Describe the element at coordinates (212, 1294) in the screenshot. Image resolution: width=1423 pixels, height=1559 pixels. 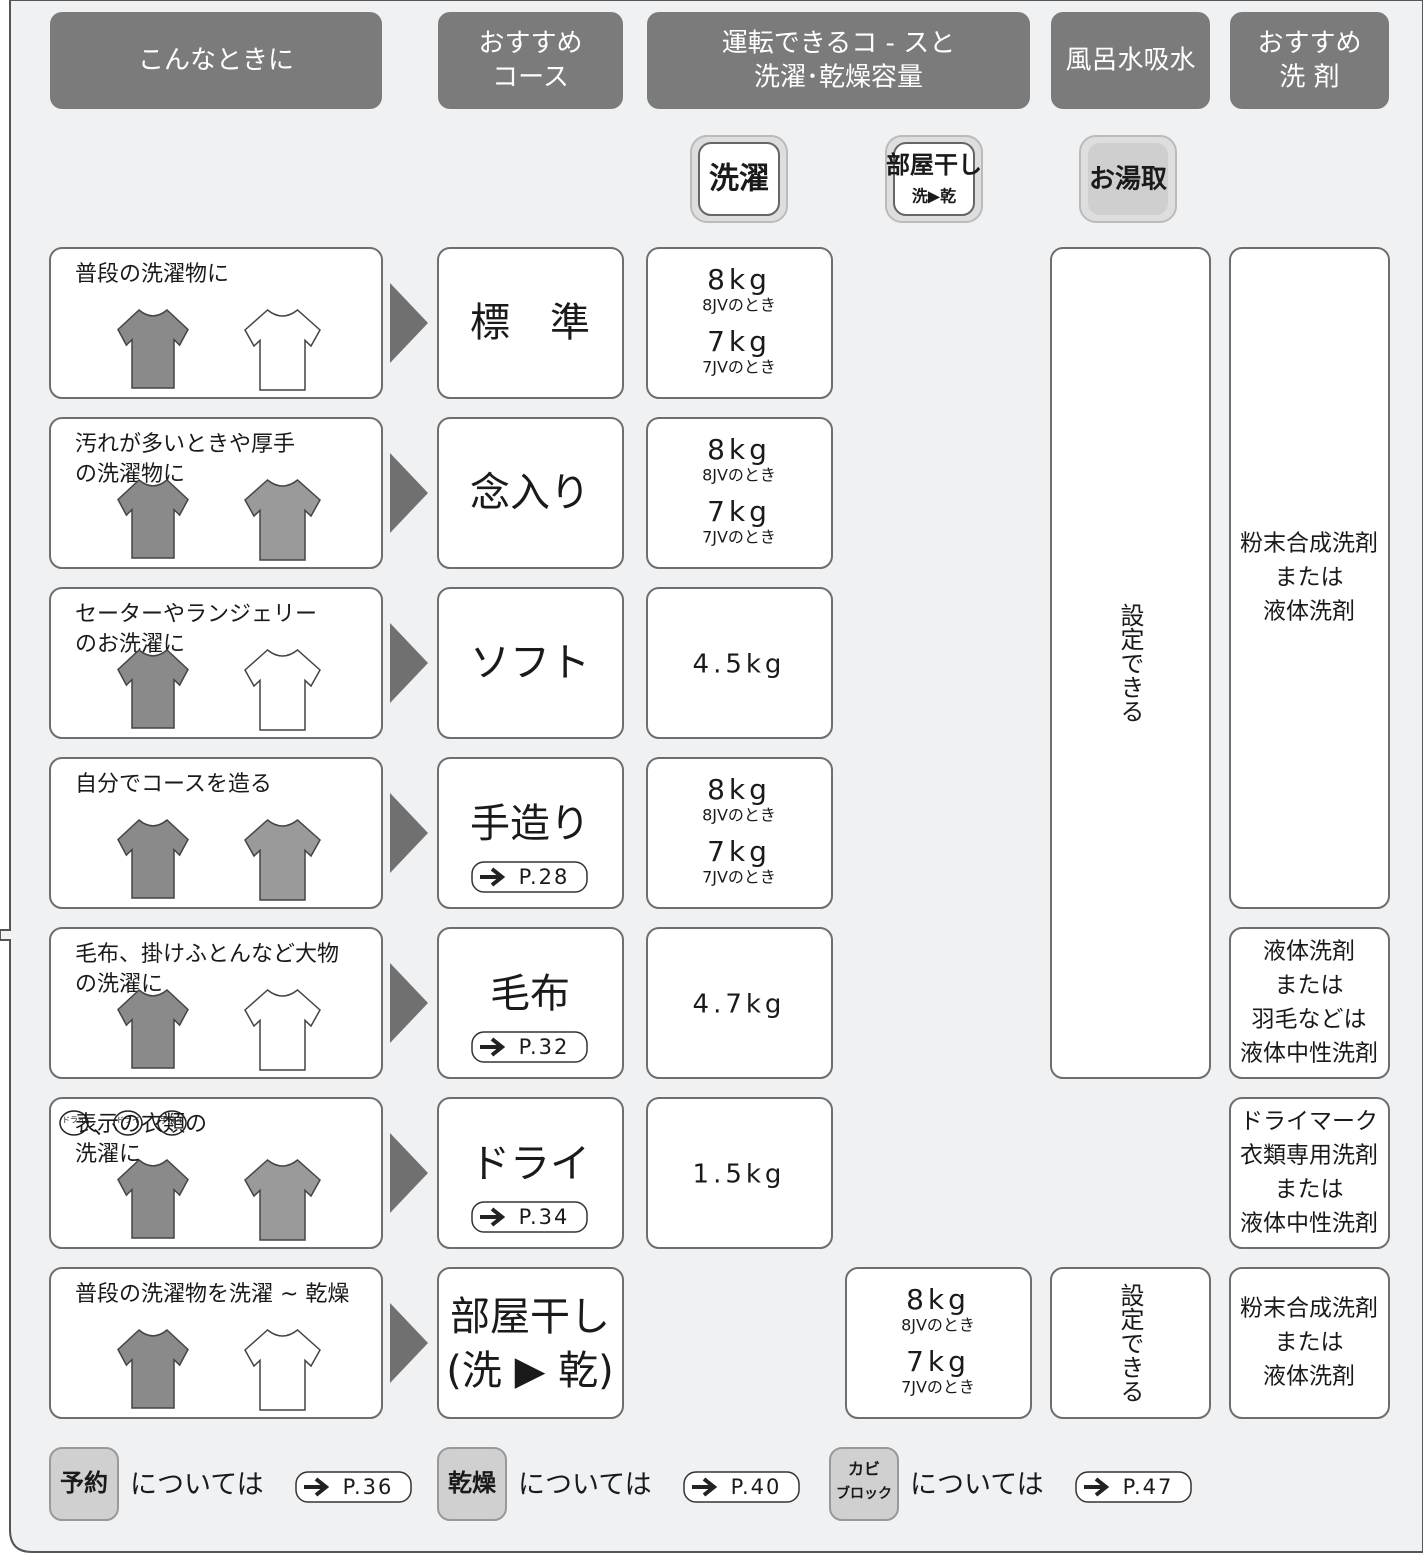
I see `situation-text: 普段の洗濯物を洗濯 ~ 乾燥` at that location.